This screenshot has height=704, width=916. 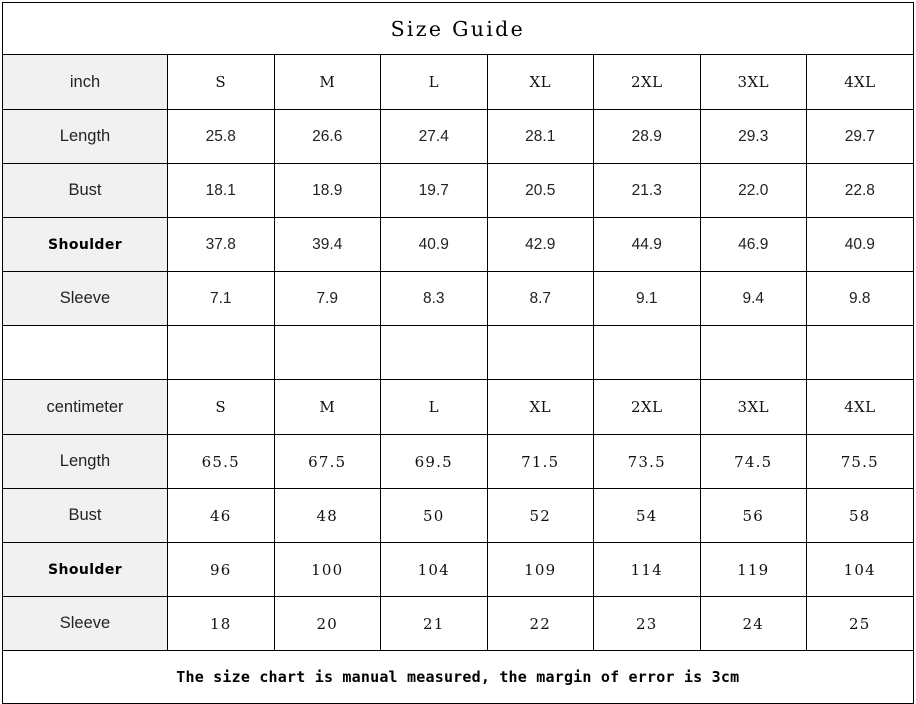 What do you see at coordinates (540, 82) in the screenshot?
I see `column-header-xl: XL` at bounding box center [540, 82].